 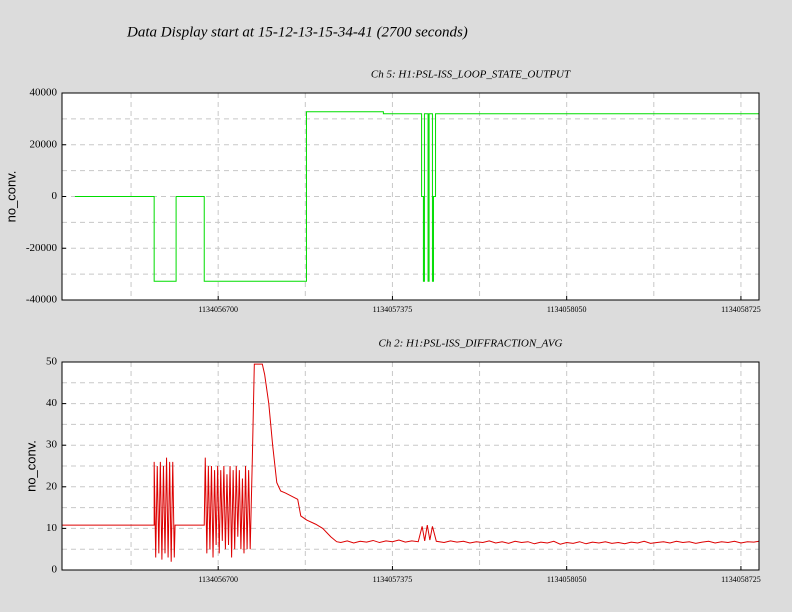 What do you see at coordinates (42, 300) in the screenshot?
I see `y-tick-label: -40000` at bounding box center [42, 300].